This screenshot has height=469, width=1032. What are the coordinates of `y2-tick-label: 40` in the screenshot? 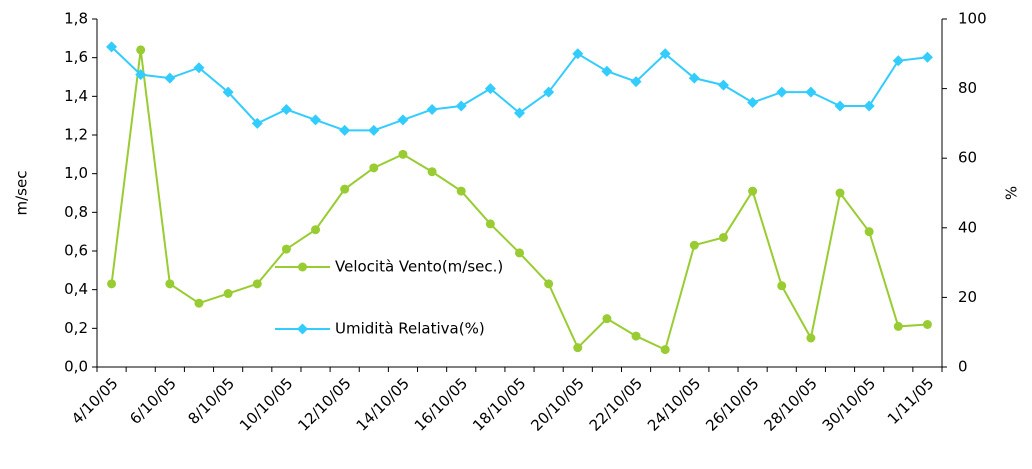 It's located at (967, 227).